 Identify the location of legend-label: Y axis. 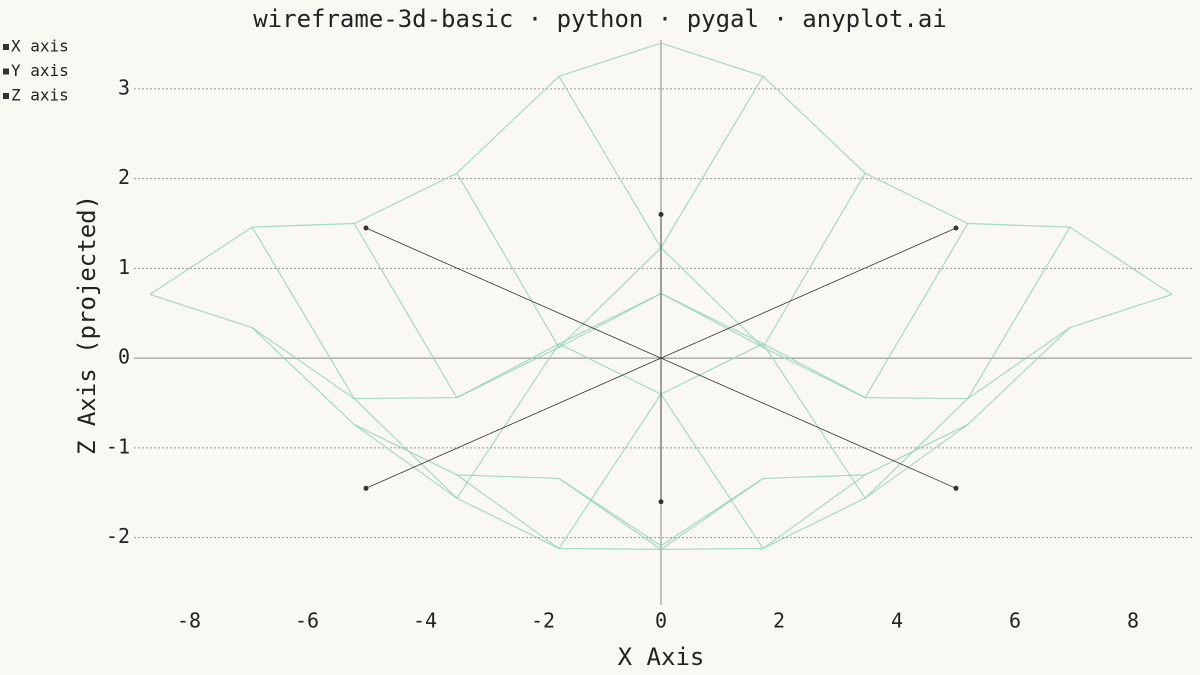
(40, 70).